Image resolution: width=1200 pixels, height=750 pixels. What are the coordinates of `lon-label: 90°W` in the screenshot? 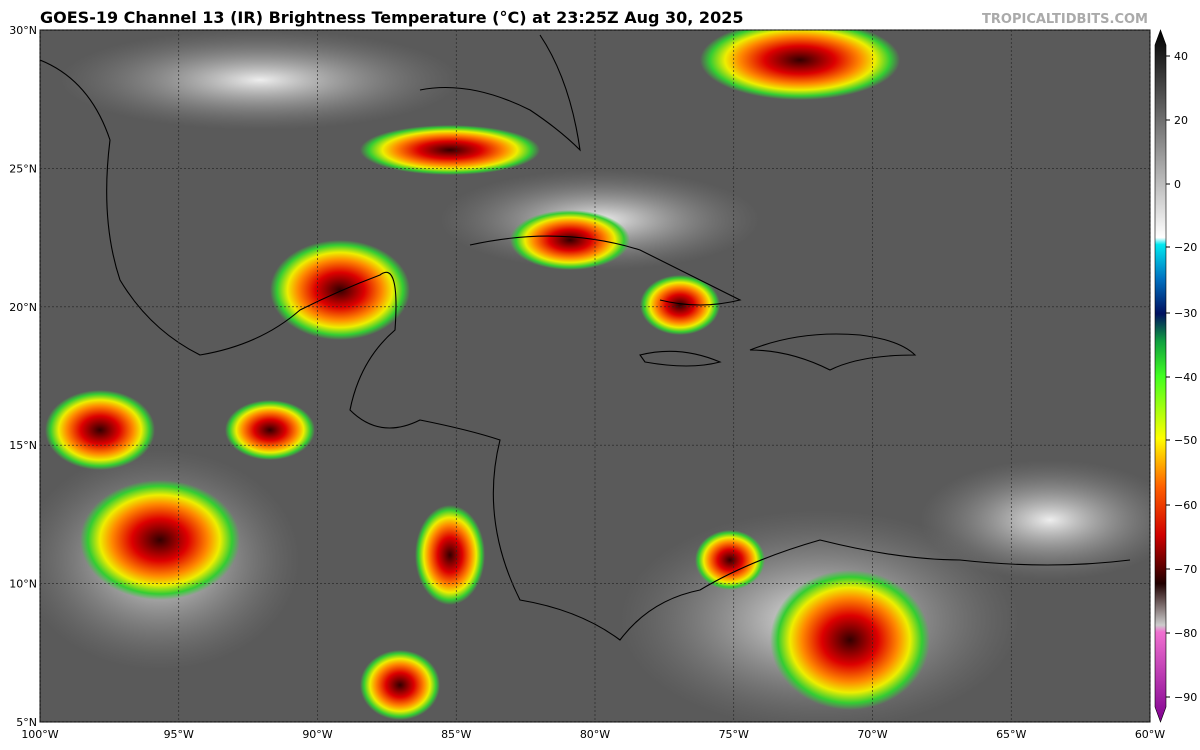 It's located at (317, 734).